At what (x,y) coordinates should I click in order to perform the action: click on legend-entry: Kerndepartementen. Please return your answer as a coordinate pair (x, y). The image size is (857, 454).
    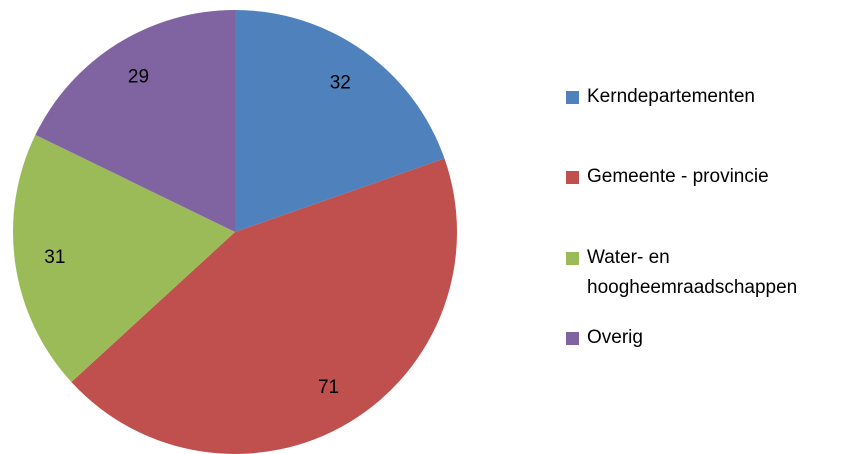
    Looking at the image, I should click on (711, 97).